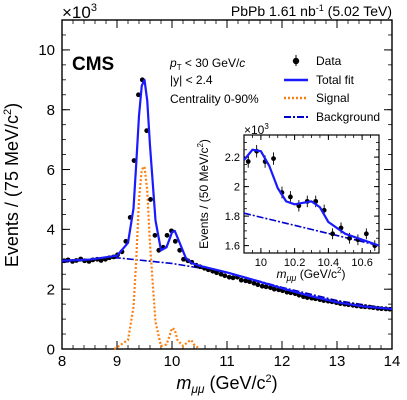  Describe the element at coordinates (172, 361) in the screenshot. I see `main-x-tick-label: 10` at that location.